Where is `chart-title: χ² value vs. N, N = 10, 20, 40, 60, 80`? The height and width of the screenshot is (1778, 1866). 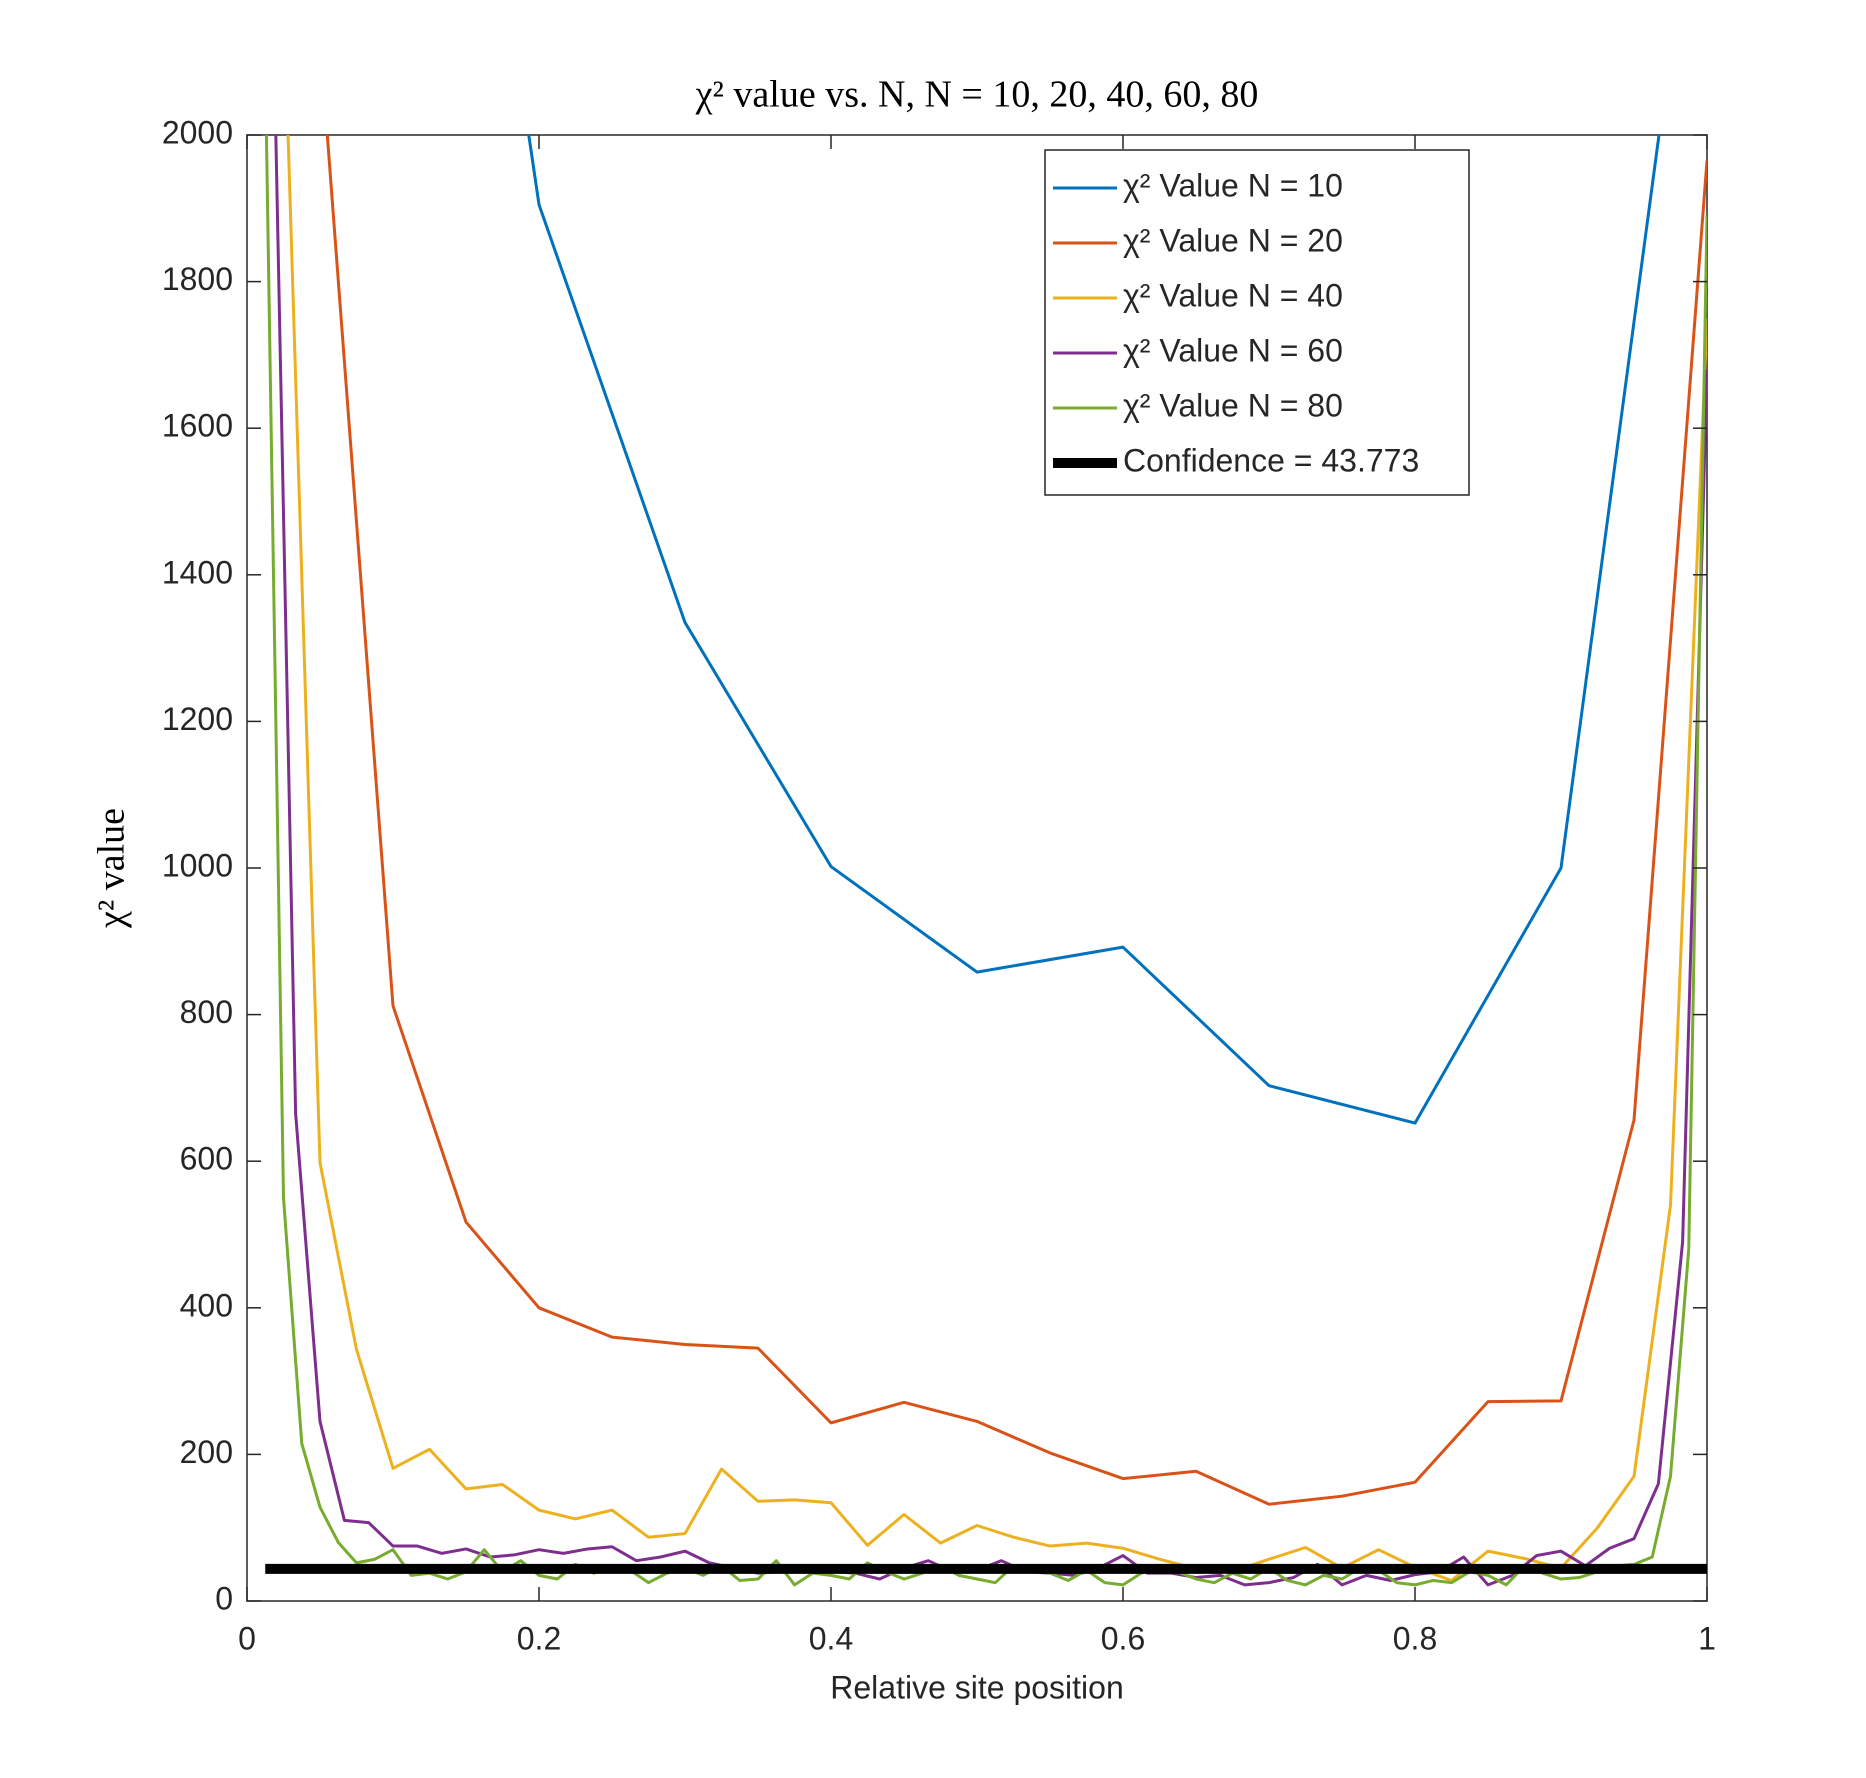 chart-title: χ² value vs. N, N = 10, 20, 40, 60, 80 is located at coordinates (977, 95).